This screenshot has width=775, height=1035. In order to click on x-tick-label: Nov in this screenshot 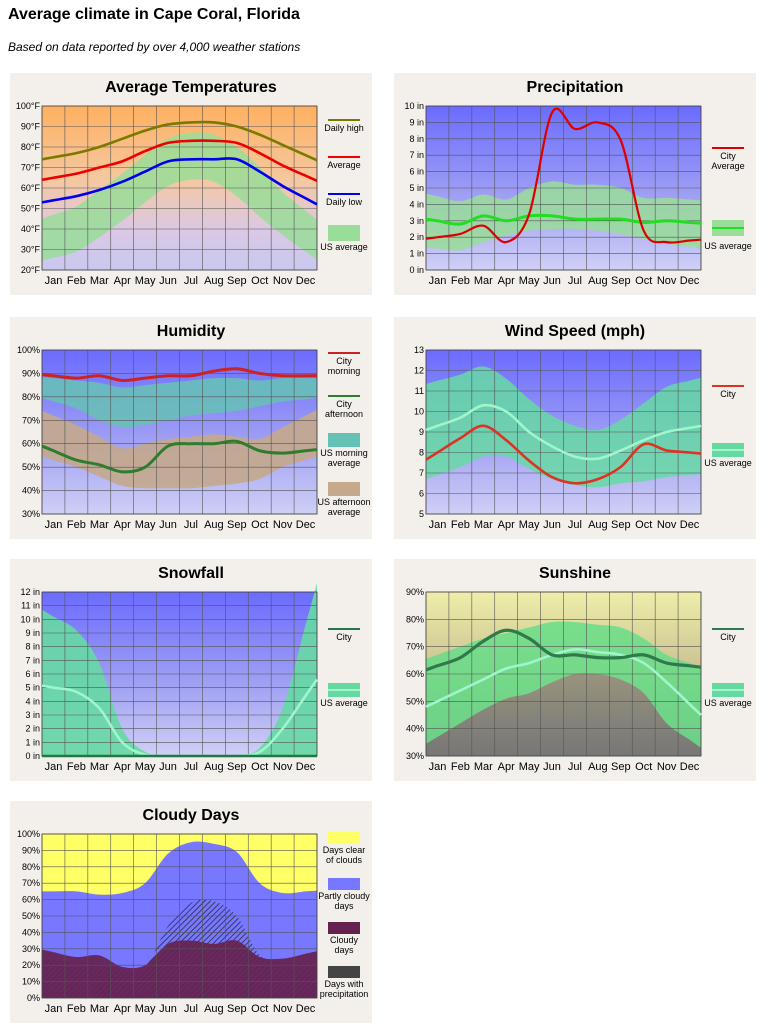, I will do `click(667, 767)`.